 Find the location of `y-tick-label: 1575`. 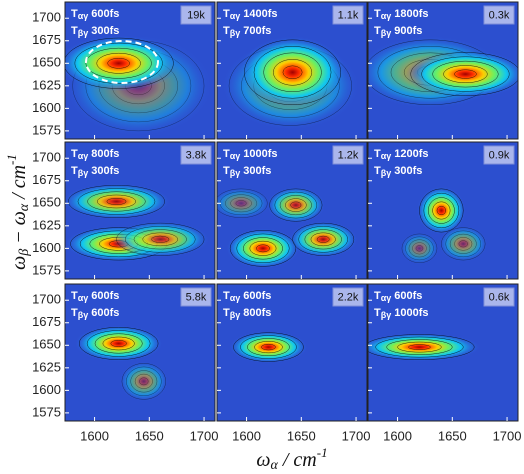

y-tick-label: 1575 is located at coordinates (46, 411).